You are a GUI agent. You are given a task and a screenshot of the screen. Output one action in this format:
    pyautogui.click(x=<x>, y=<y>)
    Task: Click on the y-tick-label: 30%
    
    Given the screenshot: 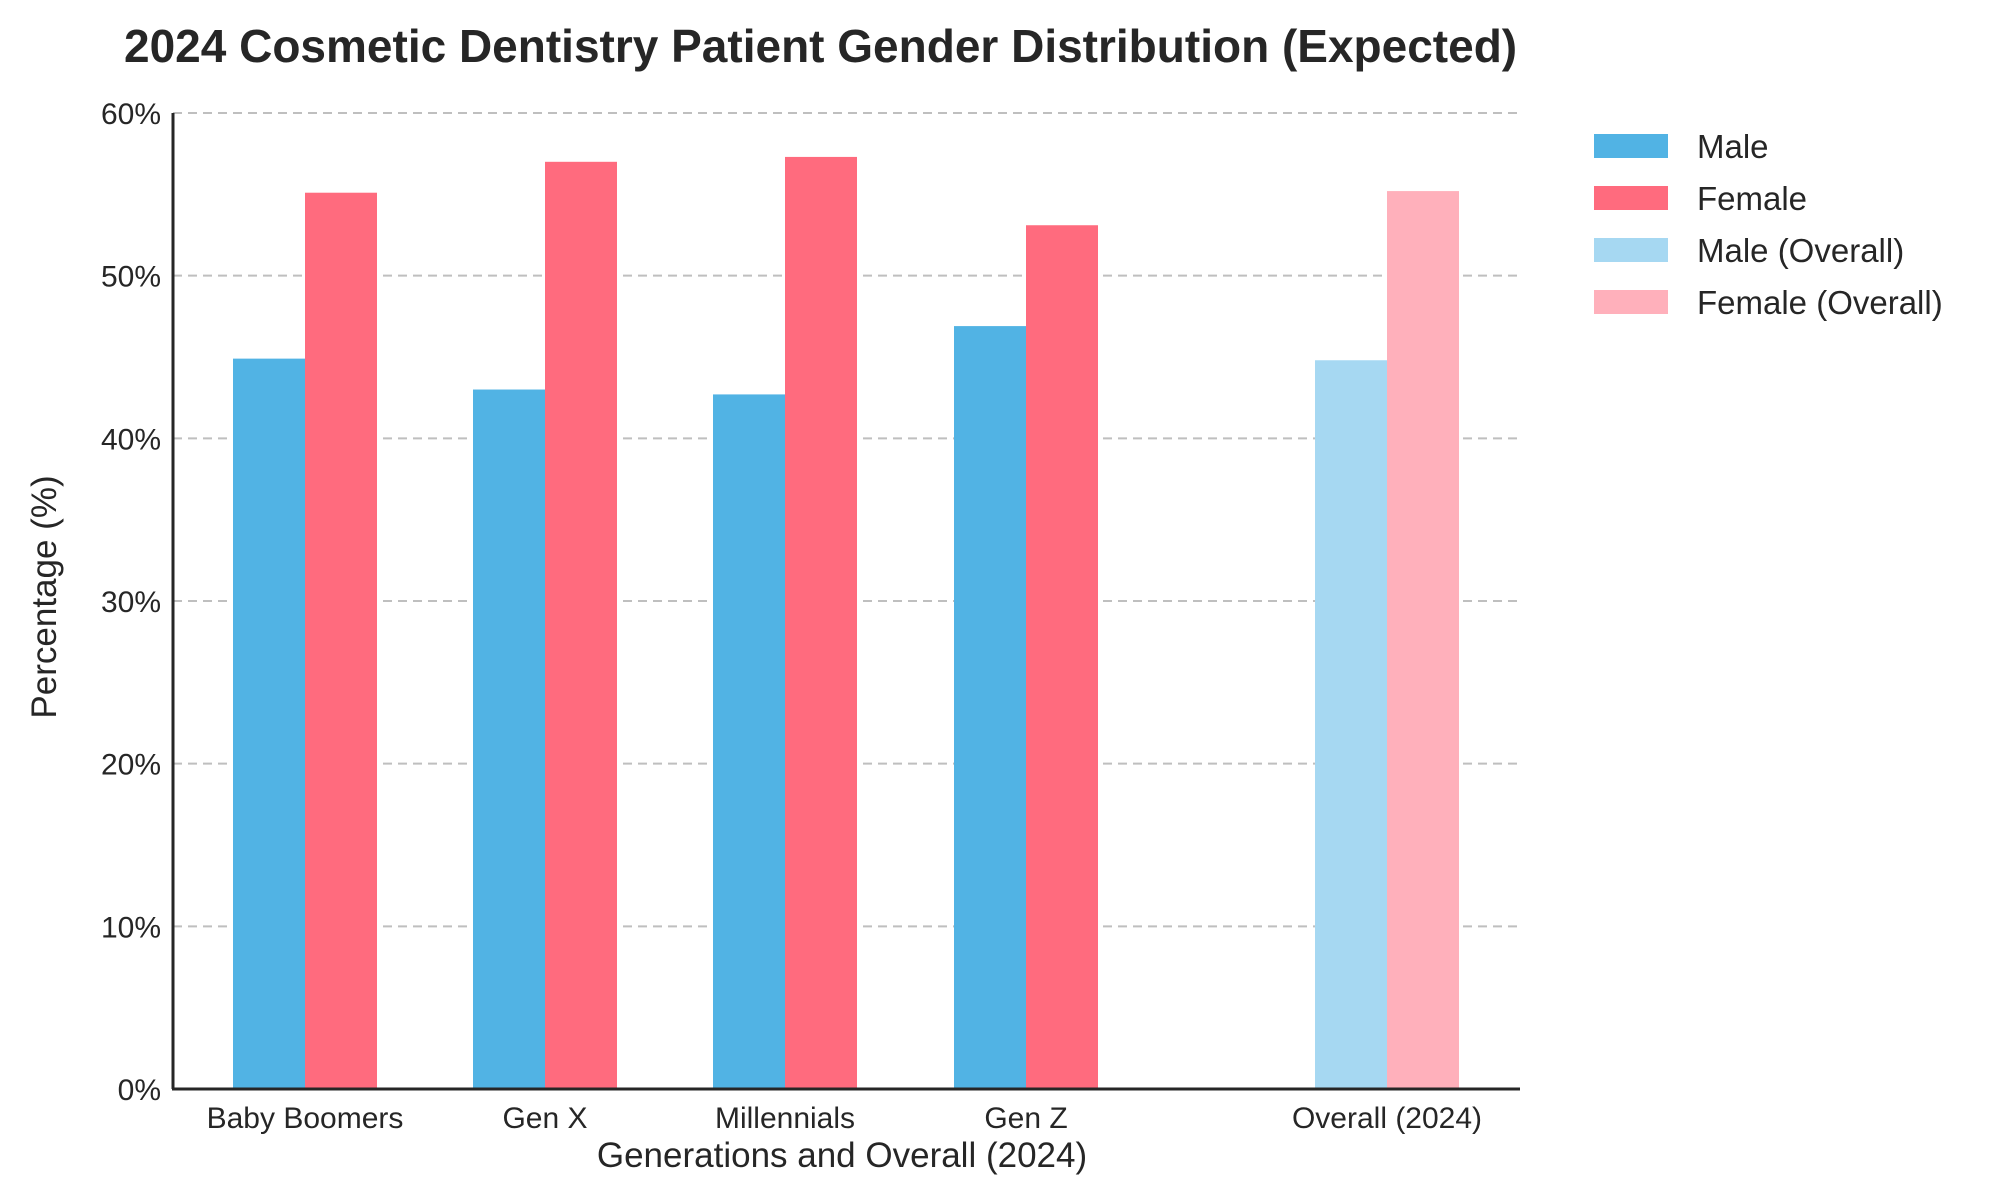 What is the action you would take?
    pyautogui.click(x=131, y=602)
    